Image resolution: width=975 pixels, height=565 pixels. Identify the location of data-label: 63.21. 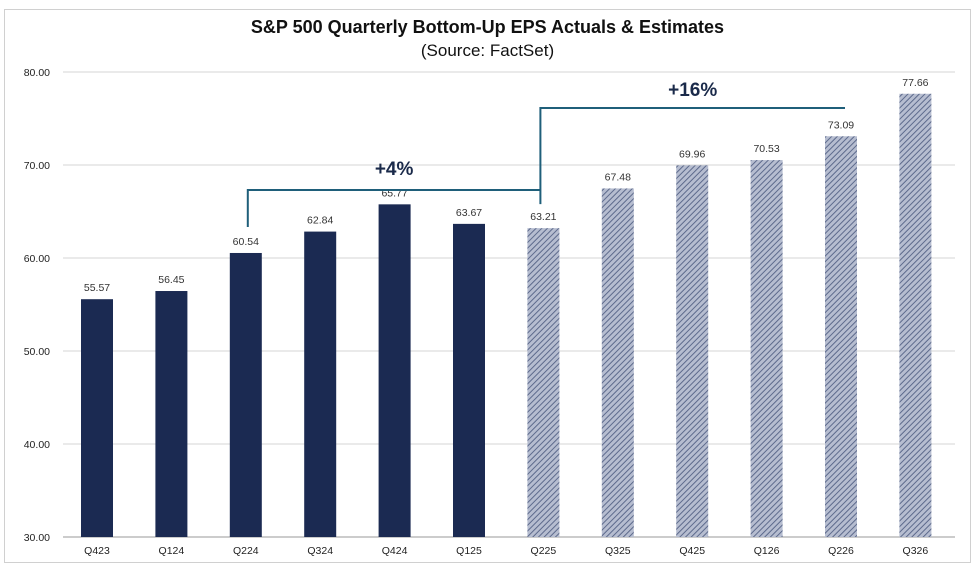
(543, 217).